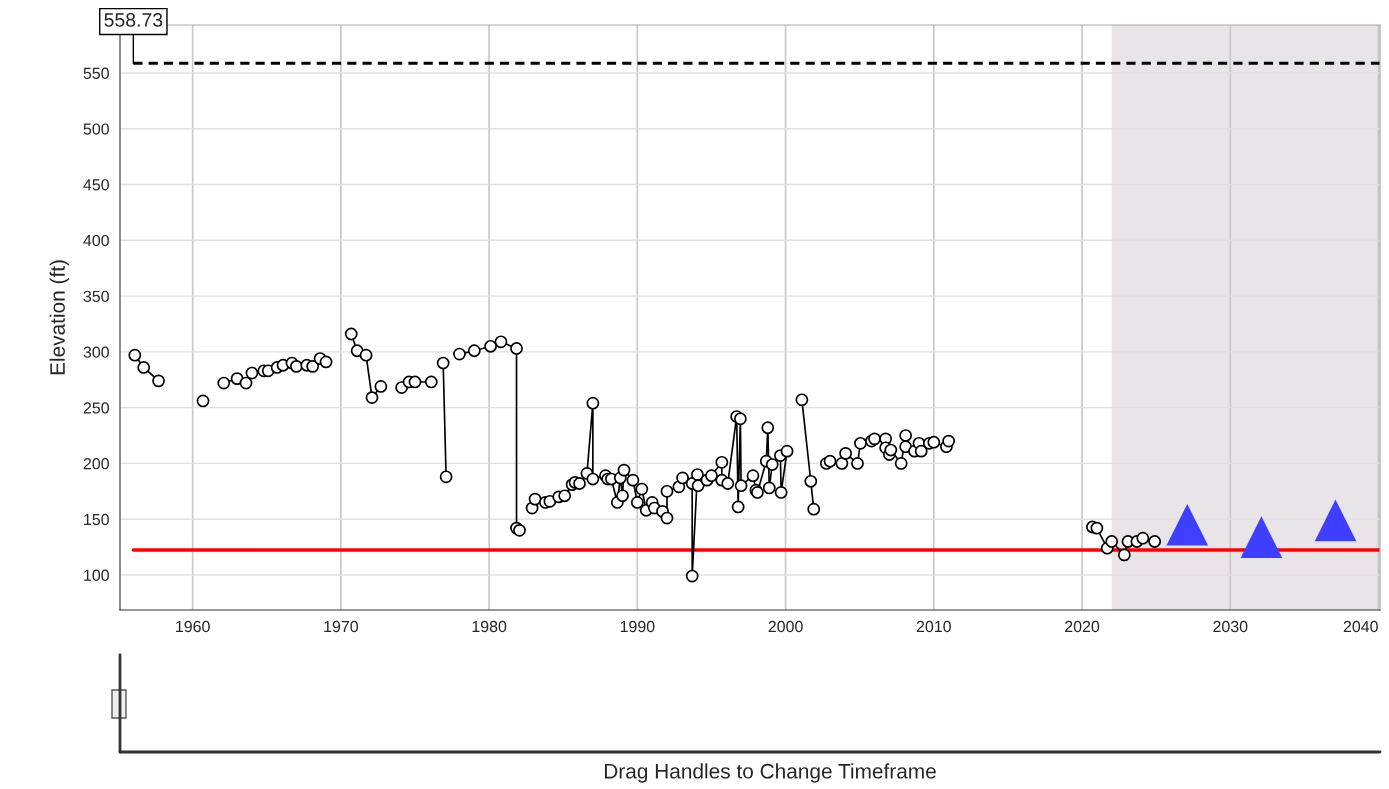  I want to click on x-tick-label: 1970, so click(341, 626).